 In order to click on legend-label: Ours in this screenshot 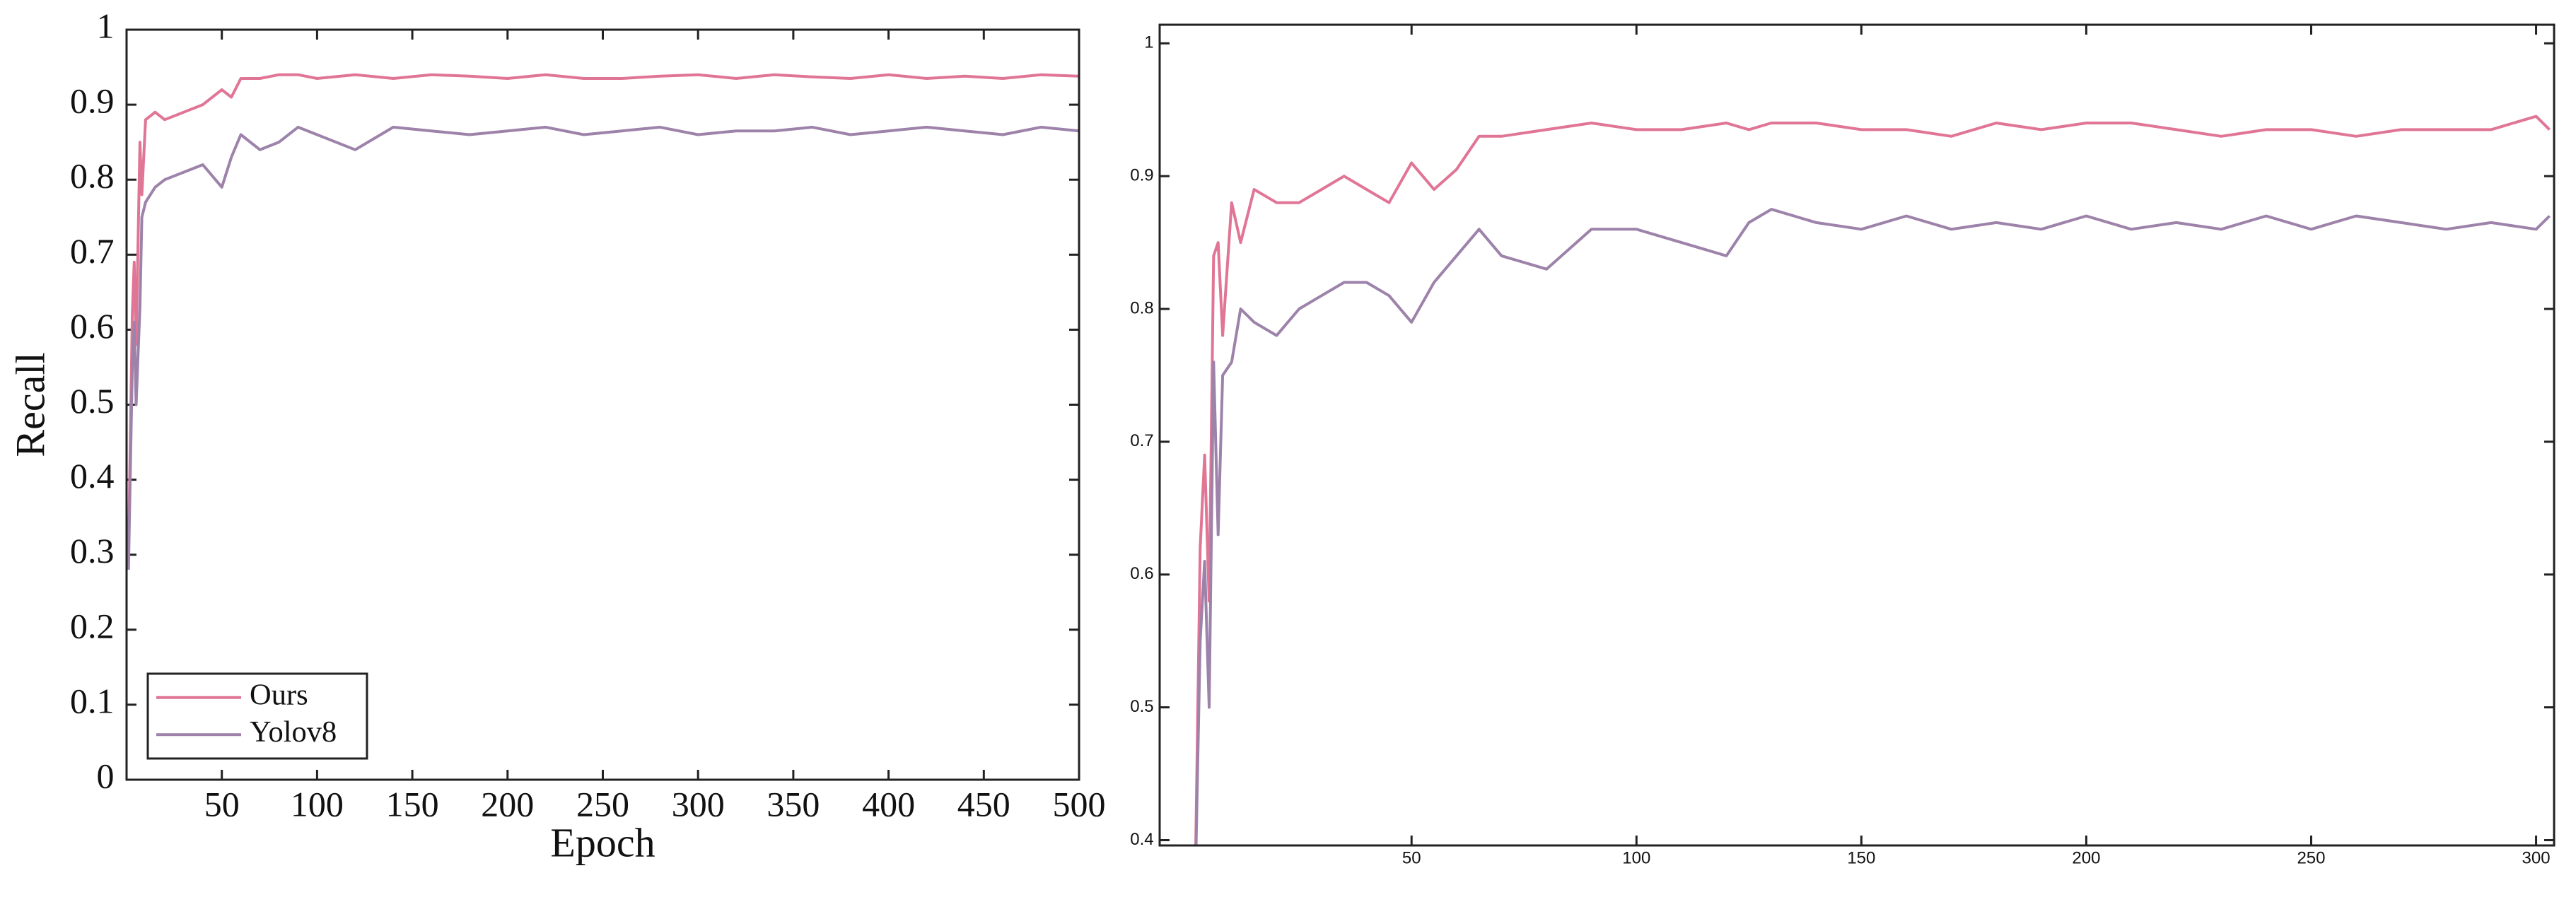, I will do `click(279, 695)`.